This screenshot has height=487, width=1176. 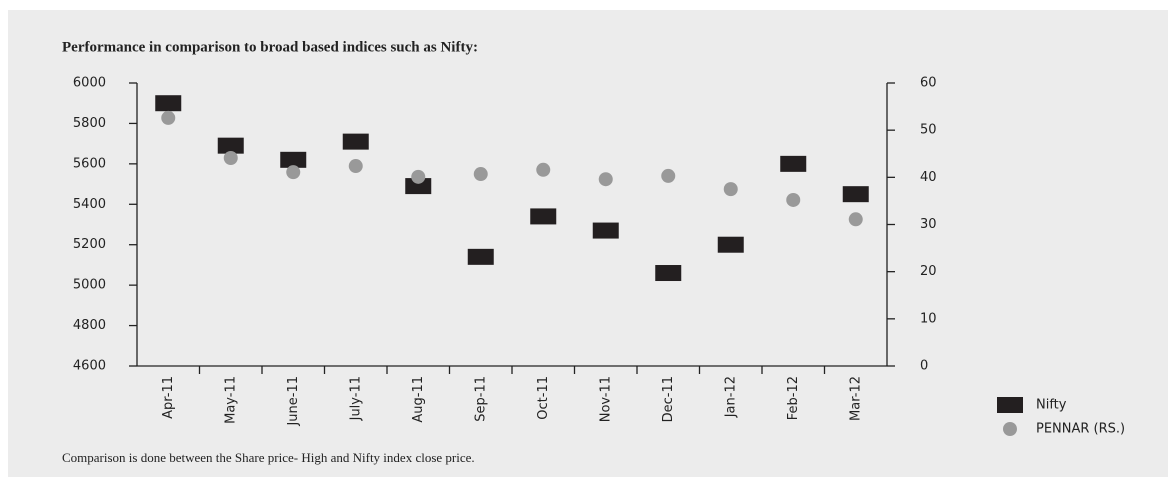 I want to click on y-tick-label: 5000, so click(x=89, y=285).